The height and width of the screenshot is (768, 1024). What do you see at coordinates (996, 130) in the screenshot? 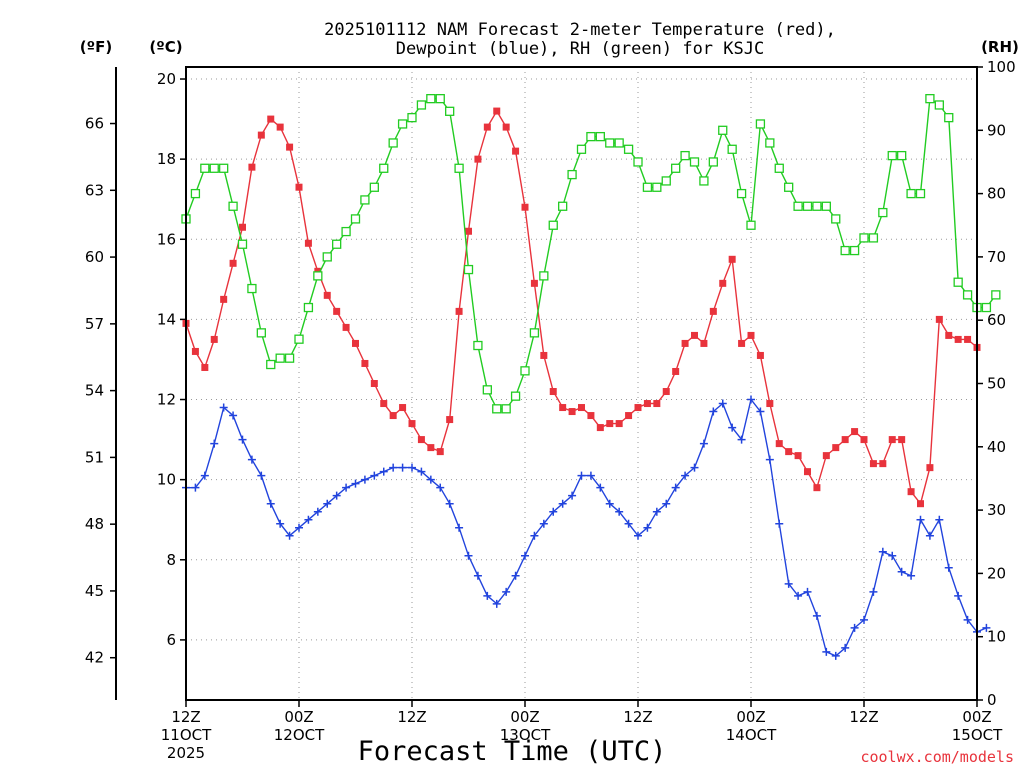
I see `rh-tick-label: 90` at bounding box center [996, 130].